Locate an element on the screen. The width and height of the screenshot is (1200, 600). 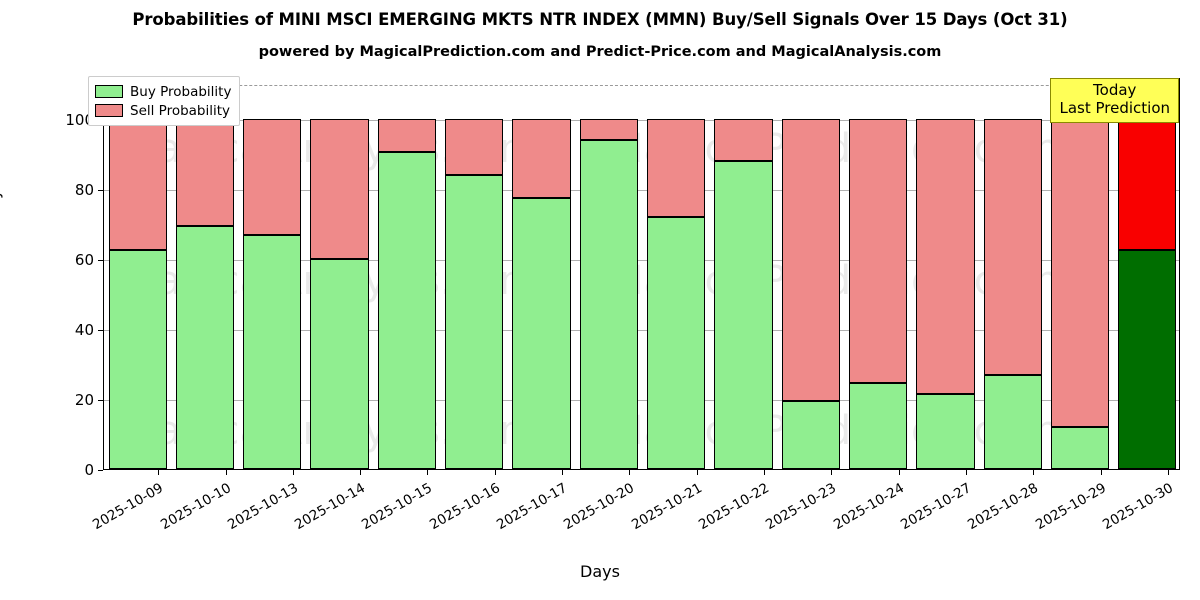
legend-item: Buy Probability is located at coordinates (163, 91).